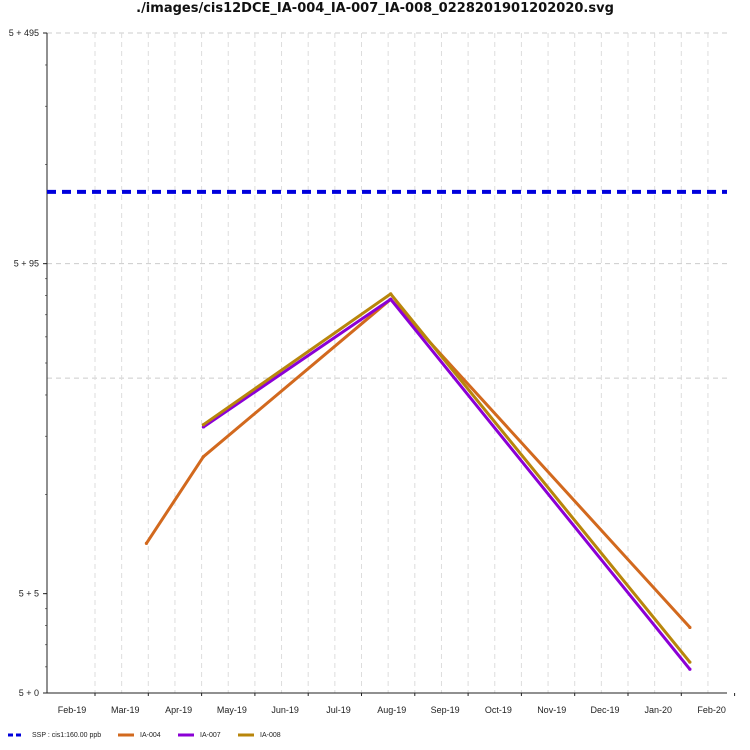  What do you see at coordinates (24, 33) in the screenshot?
I see `y-tick-label: 5 + 495` at bounding box center [24, 33].